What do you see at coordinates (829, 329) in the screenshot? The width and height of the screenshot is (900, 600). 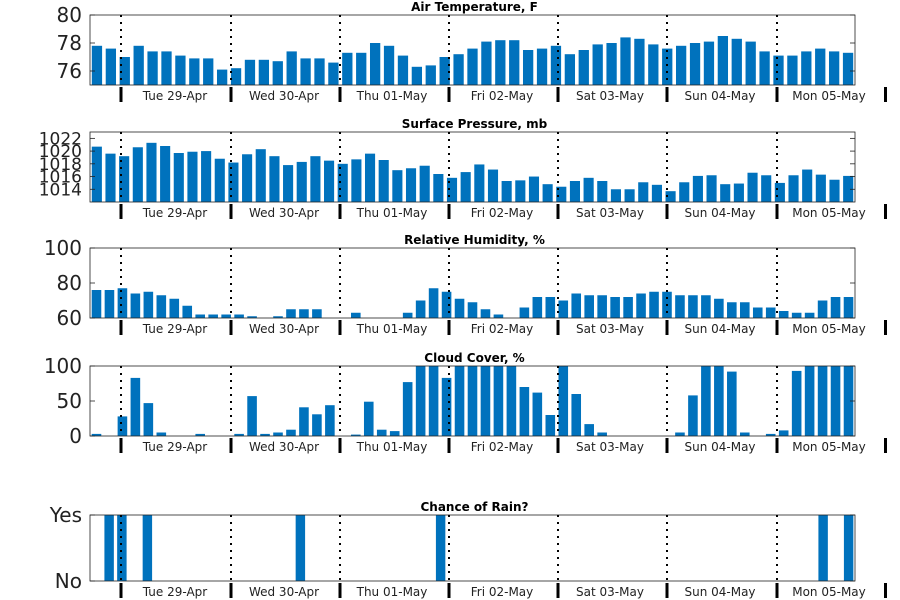 I see `relative-humidity-xtick-label: Mon 05-May` at bounding box center [829, 329].